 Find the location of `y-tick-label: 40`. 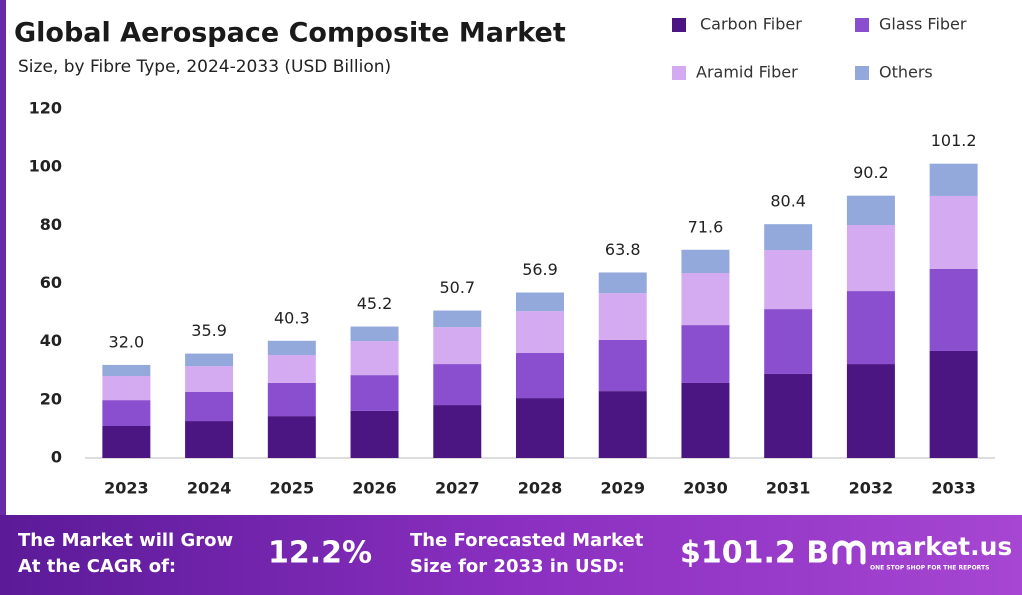

y-tick-label: 40 is located at coordinates (51, 340).